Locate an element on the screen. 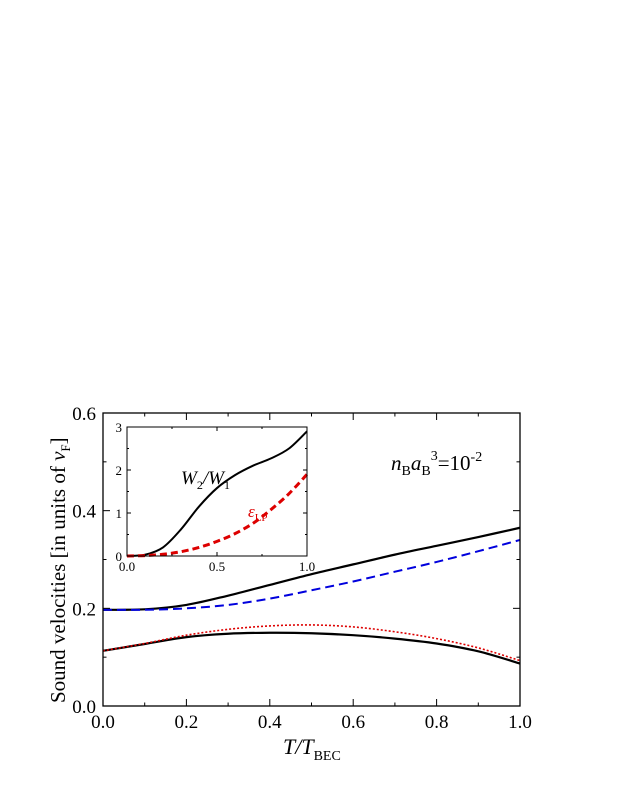 The image size is (623, 806). main-ytick-label: 0.2 is located at coordinates (84, 609).